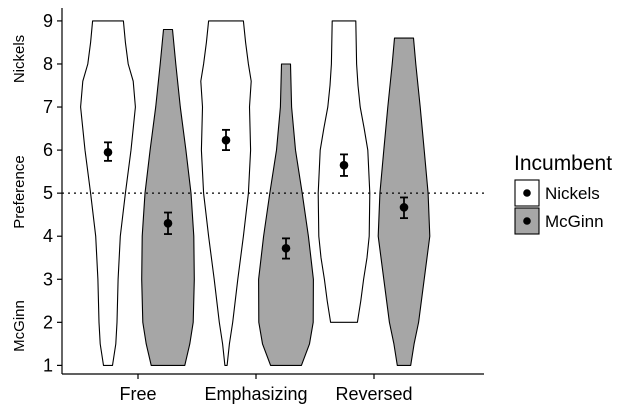 The image size is (642, 416). What do you see at coordinates (137, 394) in the screenshot?
I see `x-tick-label-free: Free` at bounding box center [137, 394].